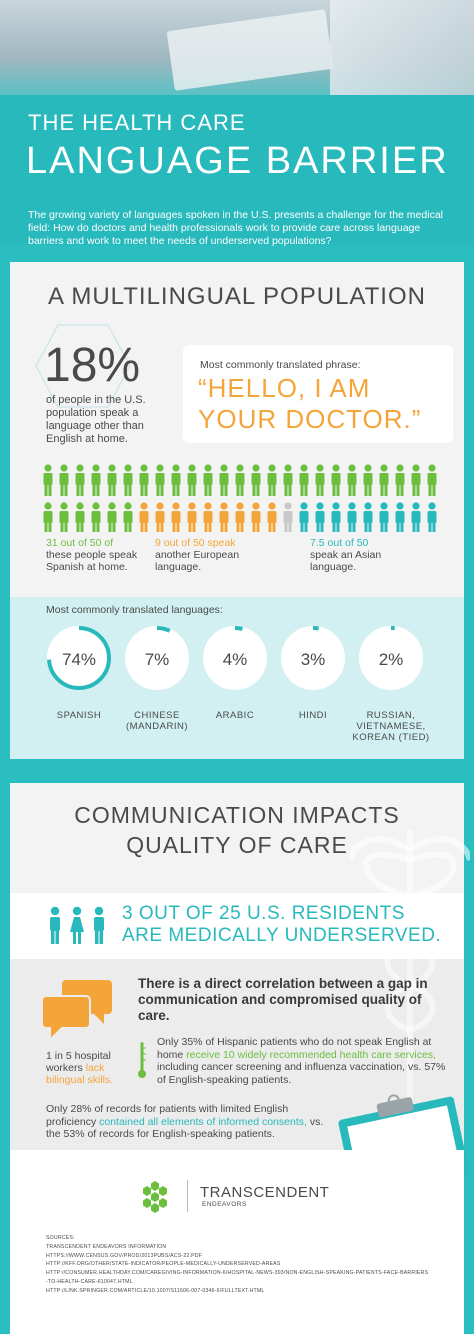  What do you see at coordinates (237, 296) in the screenshot?
I see `section-title-multilingual: A MULTILINGUAL POPULATION` at bounding box center [237, 296].